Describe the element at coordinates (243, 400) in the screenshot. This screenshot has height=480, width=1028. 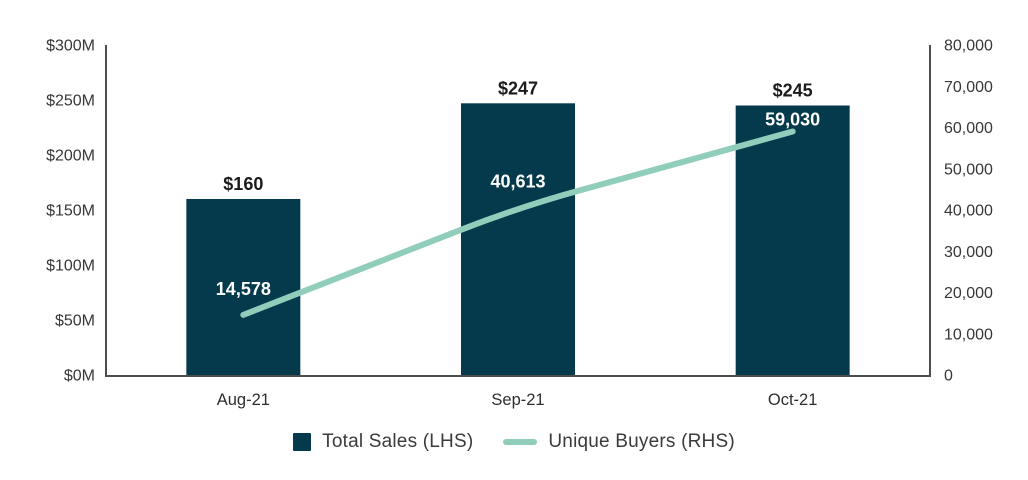
I see `x-axis-category-label: Aug-21` at that location.